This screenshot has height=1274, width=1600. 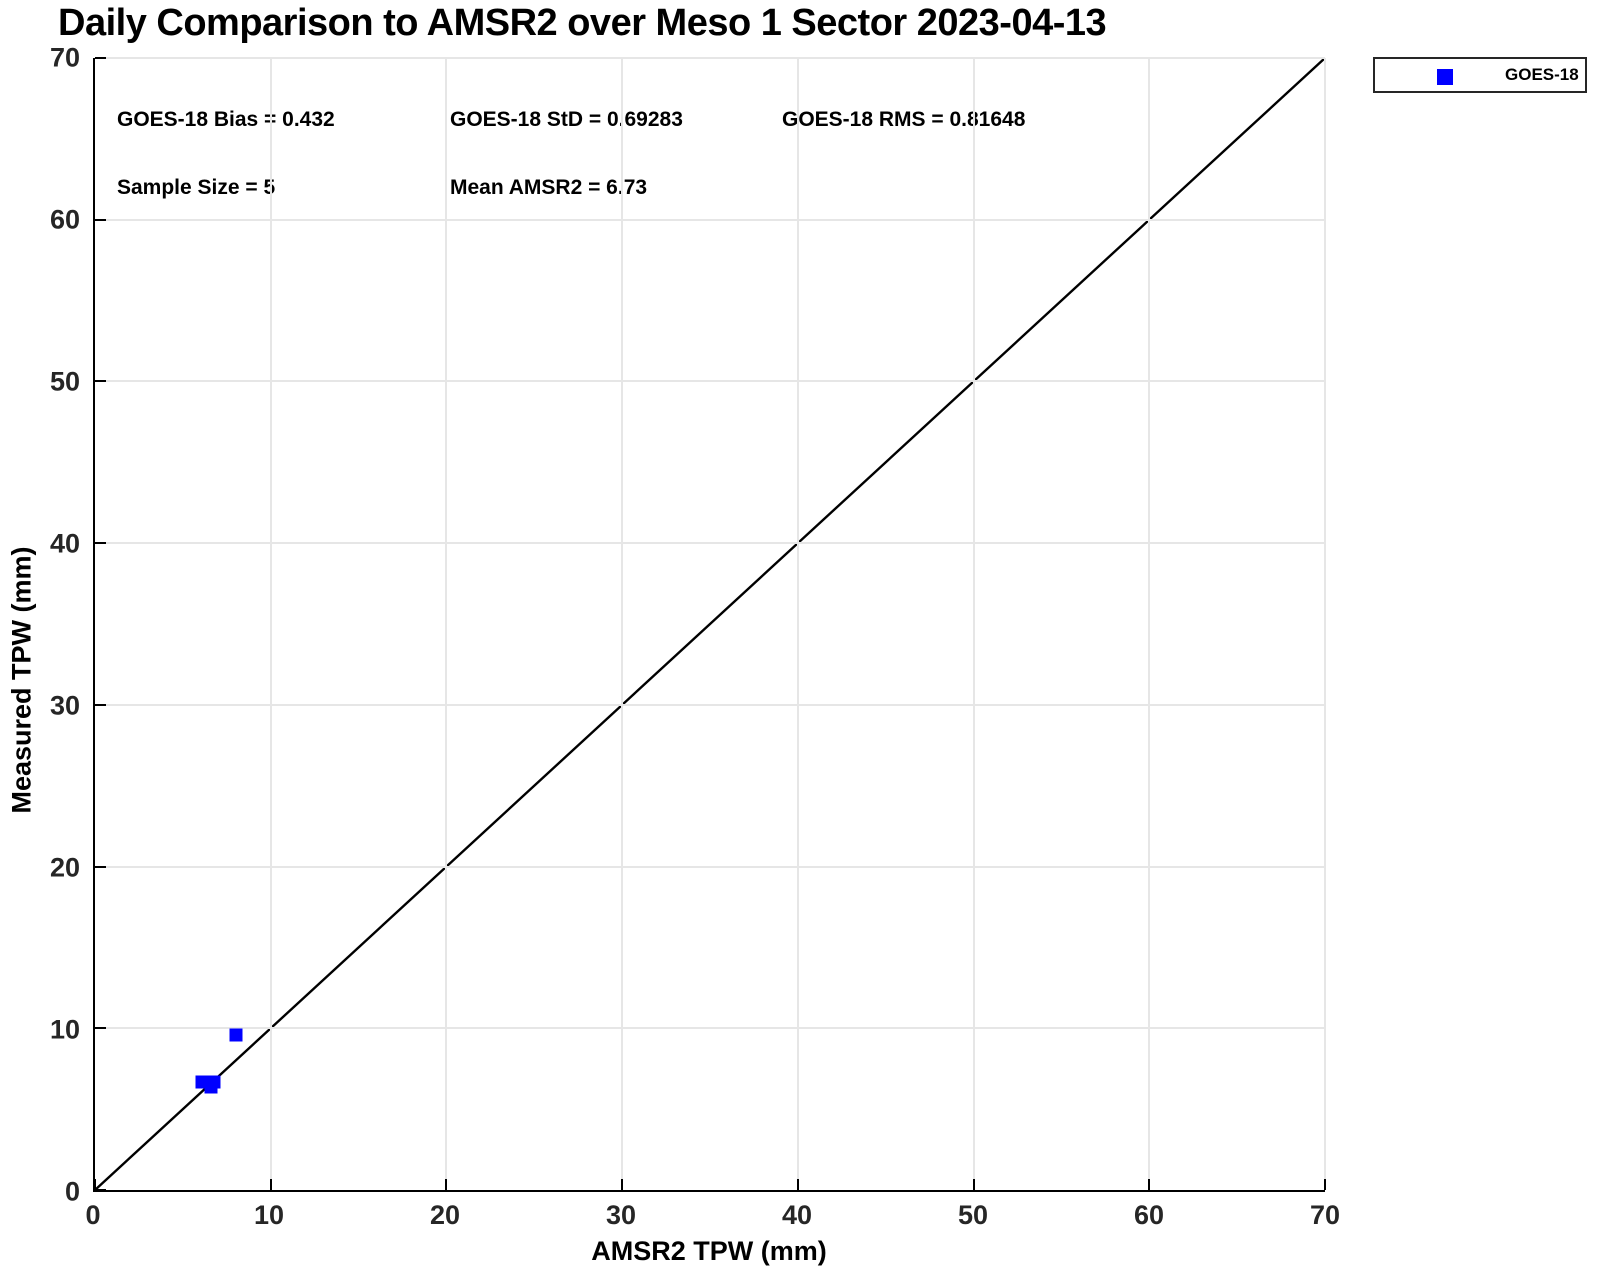 What do you see at coordinates (797, 1215) in the screenshot?
I see `x-tick-label-40: 40` at bounding box center [797, 1215].